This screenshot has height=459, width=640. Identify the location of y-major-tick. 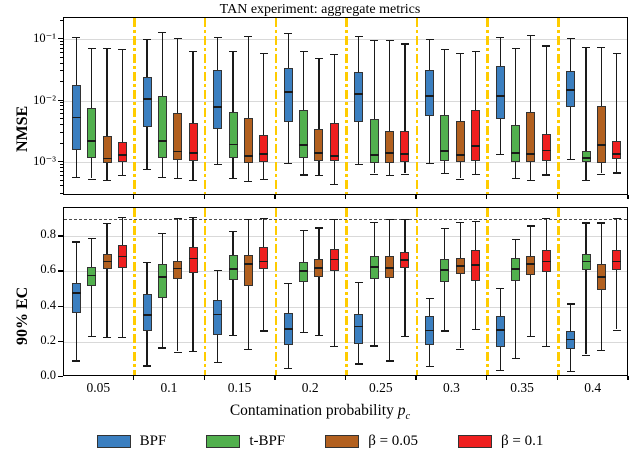
(60, 236).